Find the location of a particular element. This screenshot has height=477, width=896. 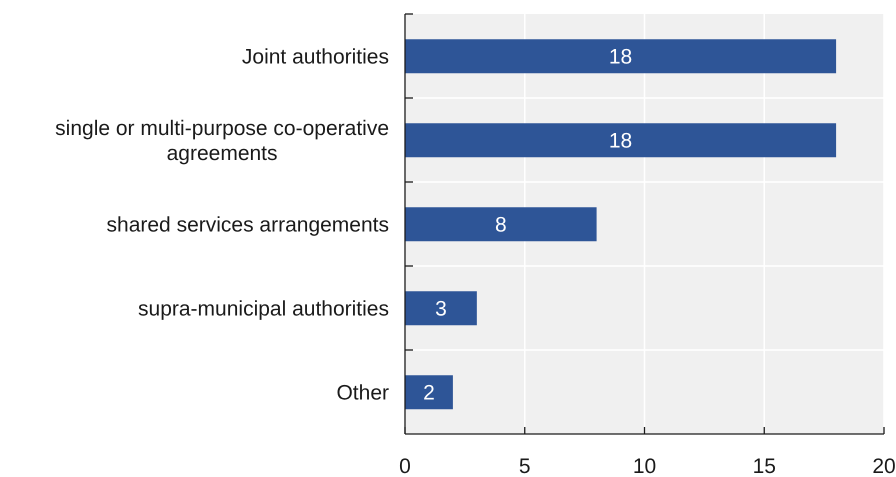

data-label: 3 is located at coordinates (441, 309).